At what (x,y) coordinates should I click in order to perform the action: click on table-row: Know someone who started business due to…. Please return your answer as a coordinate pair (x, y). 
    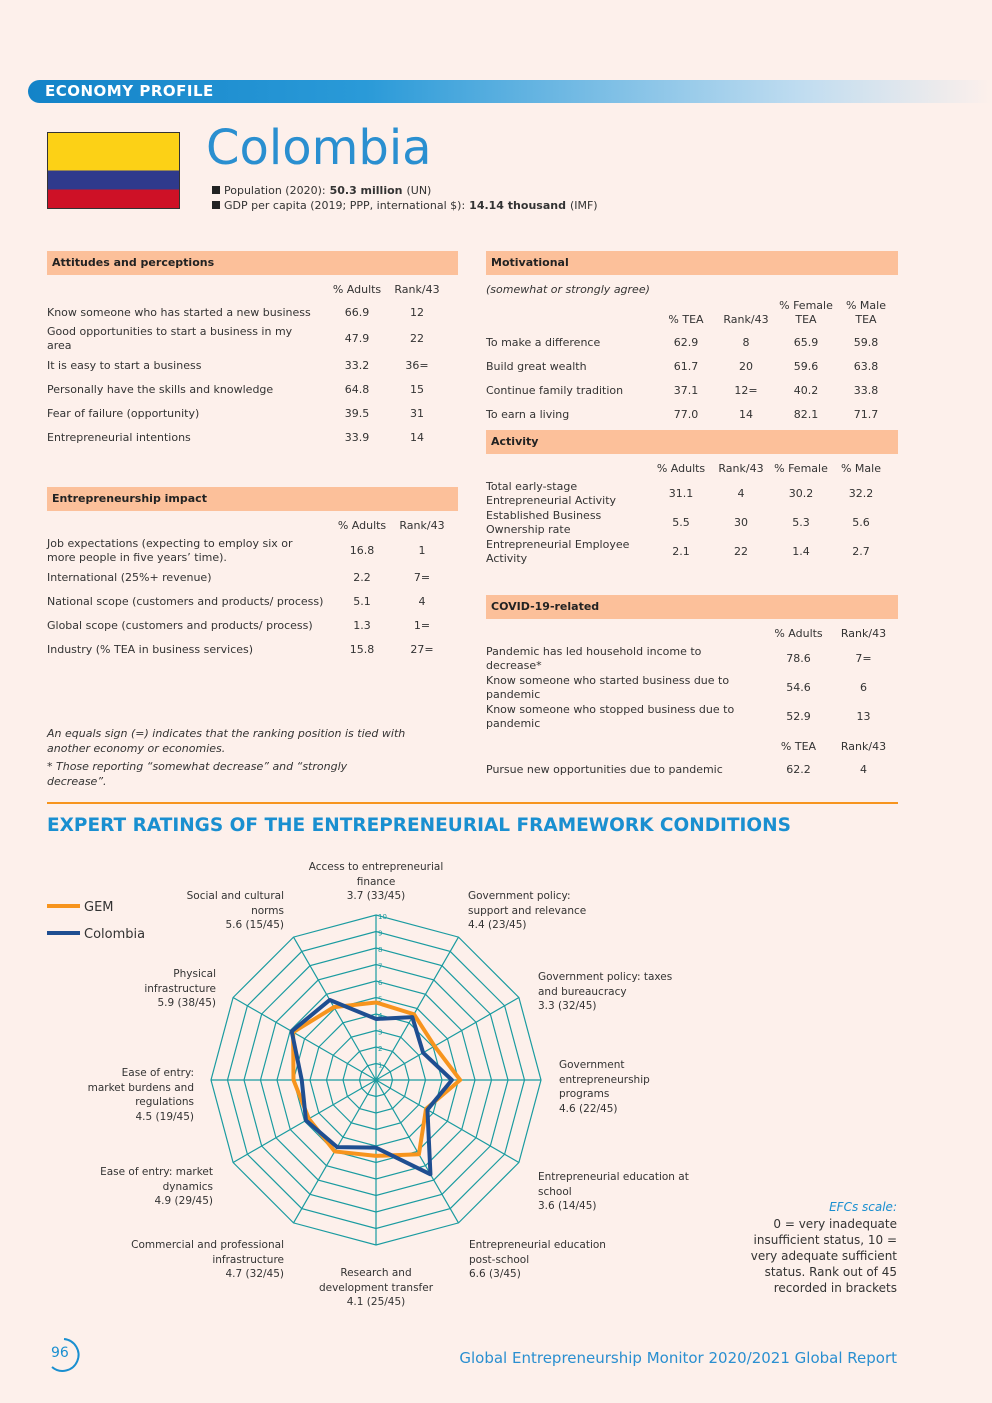
    Looking at the image, I should click on (692, 688).